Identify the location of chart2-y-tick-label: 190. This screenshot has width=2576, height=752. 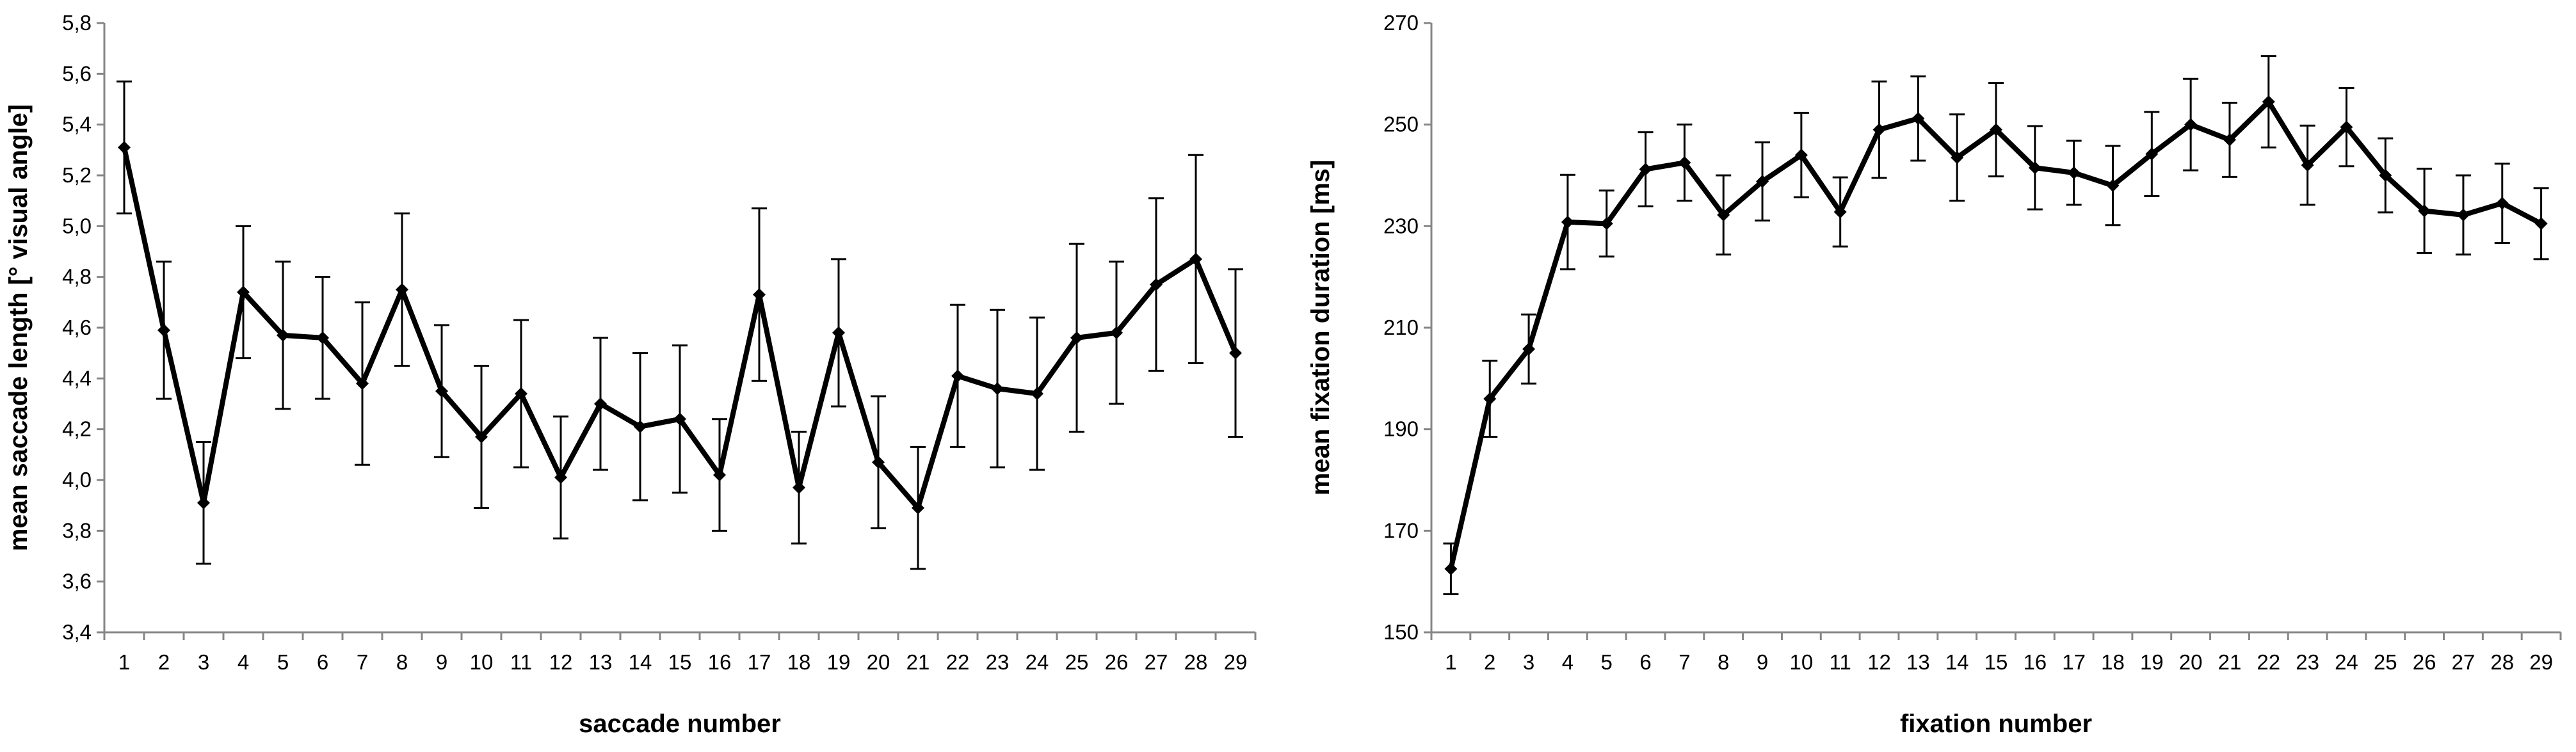
(1401, 429).